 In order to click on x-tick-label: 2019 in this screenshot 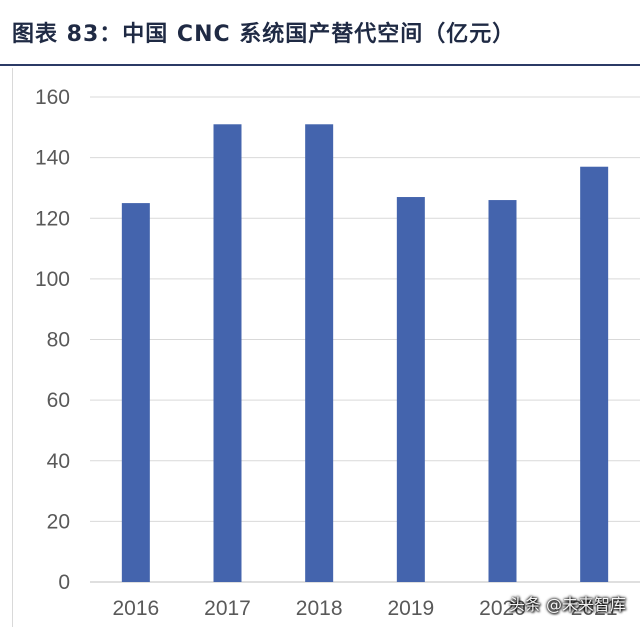, I will do `click(410, 608)`.